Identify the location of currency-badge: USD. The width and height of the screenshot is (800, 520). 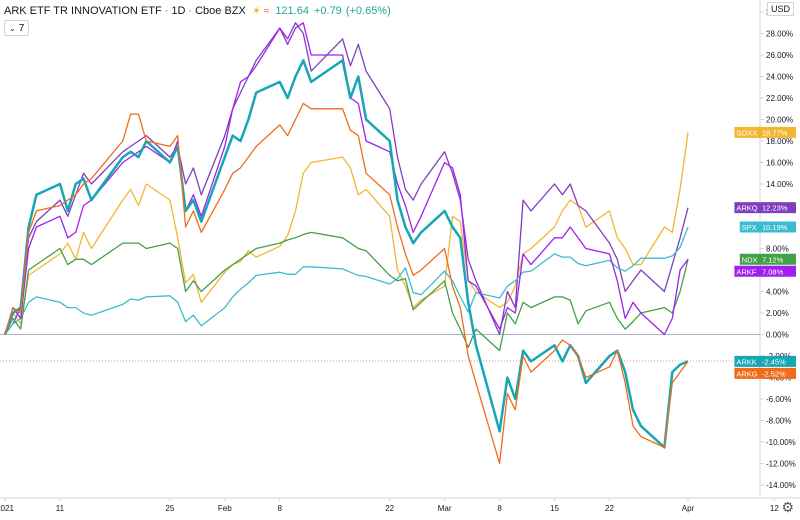
(780, 9).